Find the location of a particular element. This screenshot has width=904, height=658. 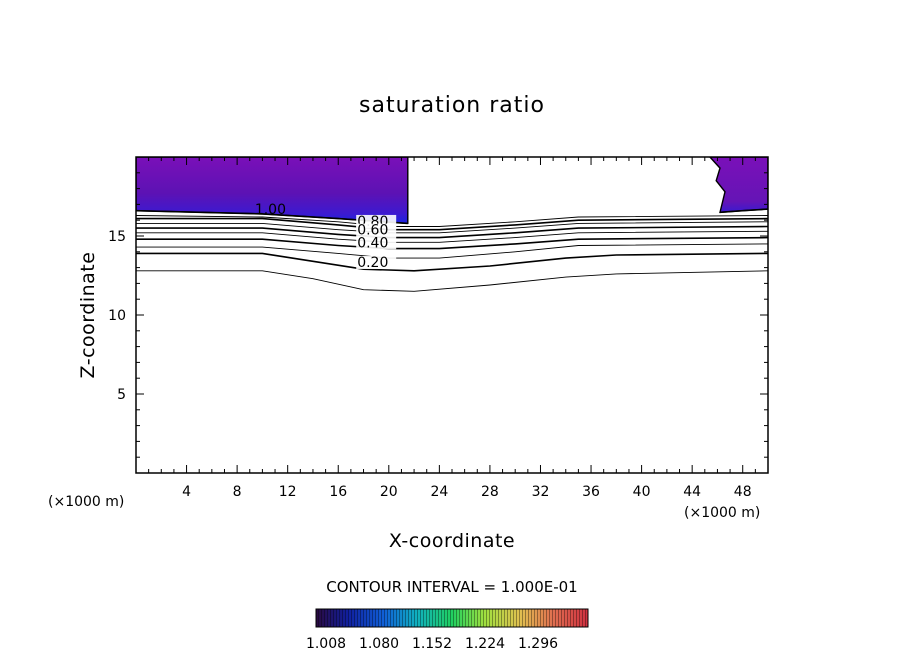

colorbar-stripes is located at coordinates (452, 618).